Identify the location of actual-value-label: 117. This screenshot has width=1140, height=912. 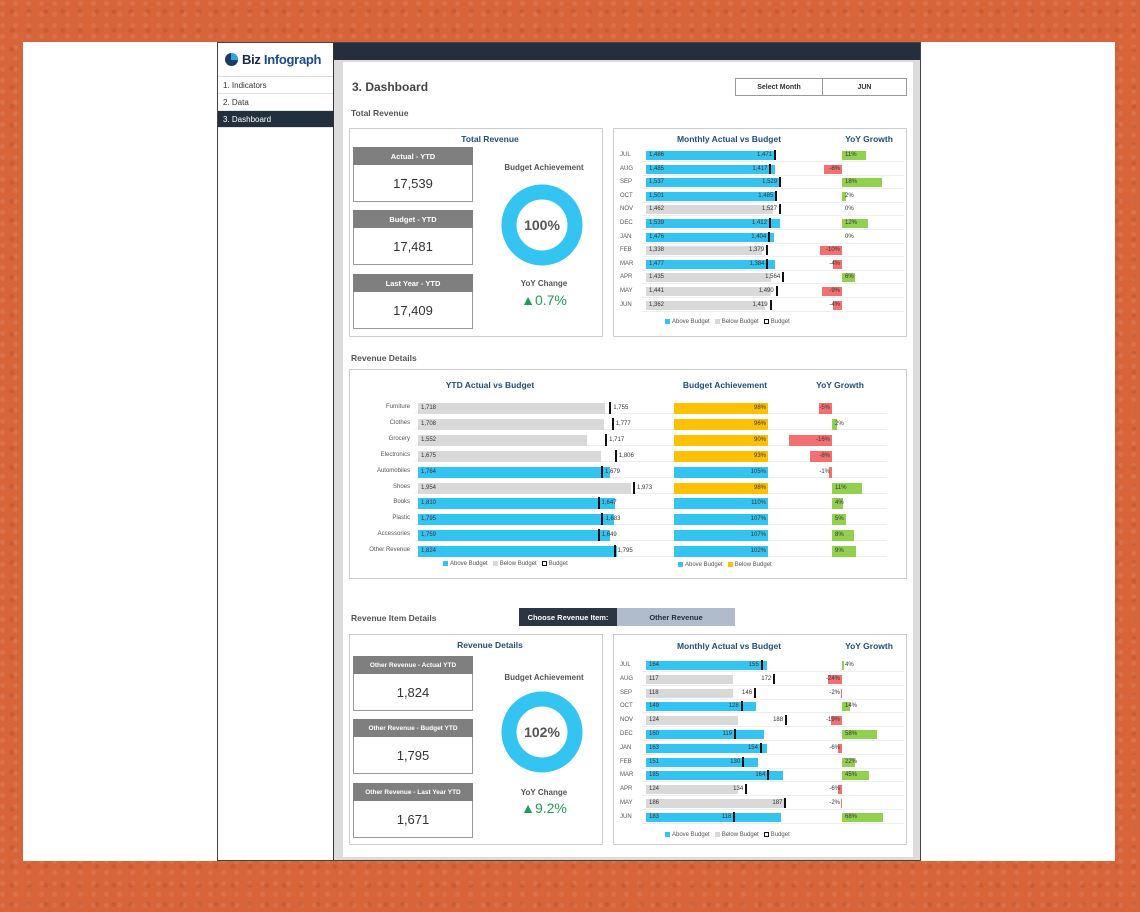
(654, 678).